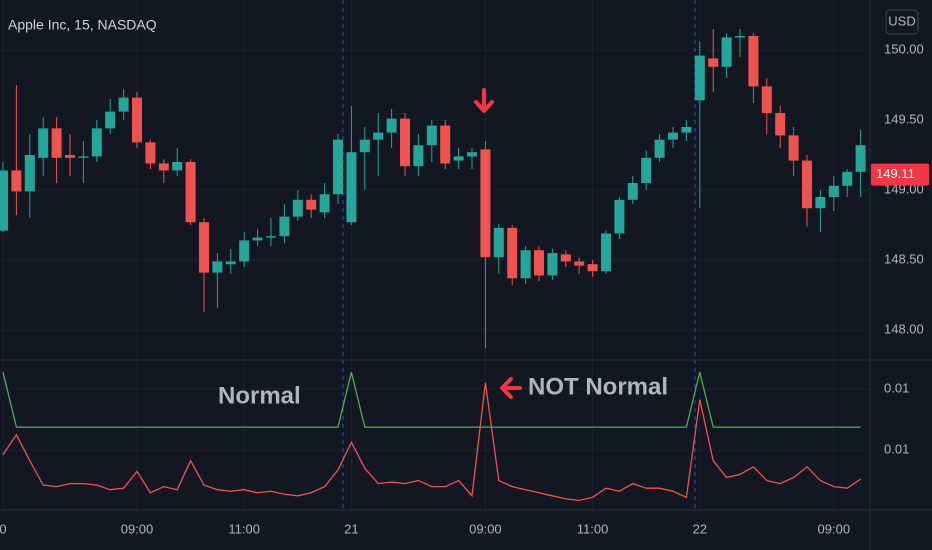 This screenshot has width=932, height=550. I want to click on chart-title: Apple Inc, 15, NASDAQ, so click(82, 25).